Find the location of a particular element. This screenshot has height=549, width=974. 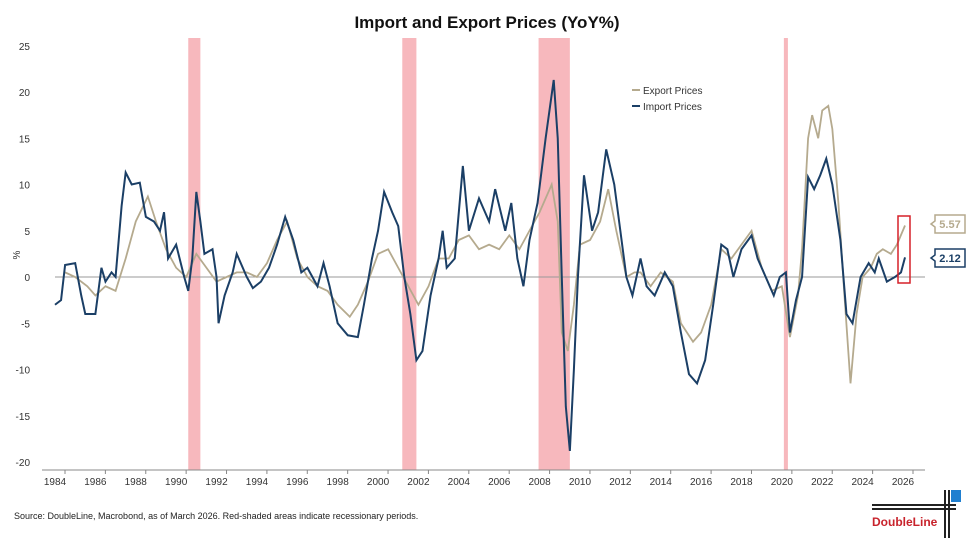

x-tick-label: 1994 is located at coordinates (257, 482).